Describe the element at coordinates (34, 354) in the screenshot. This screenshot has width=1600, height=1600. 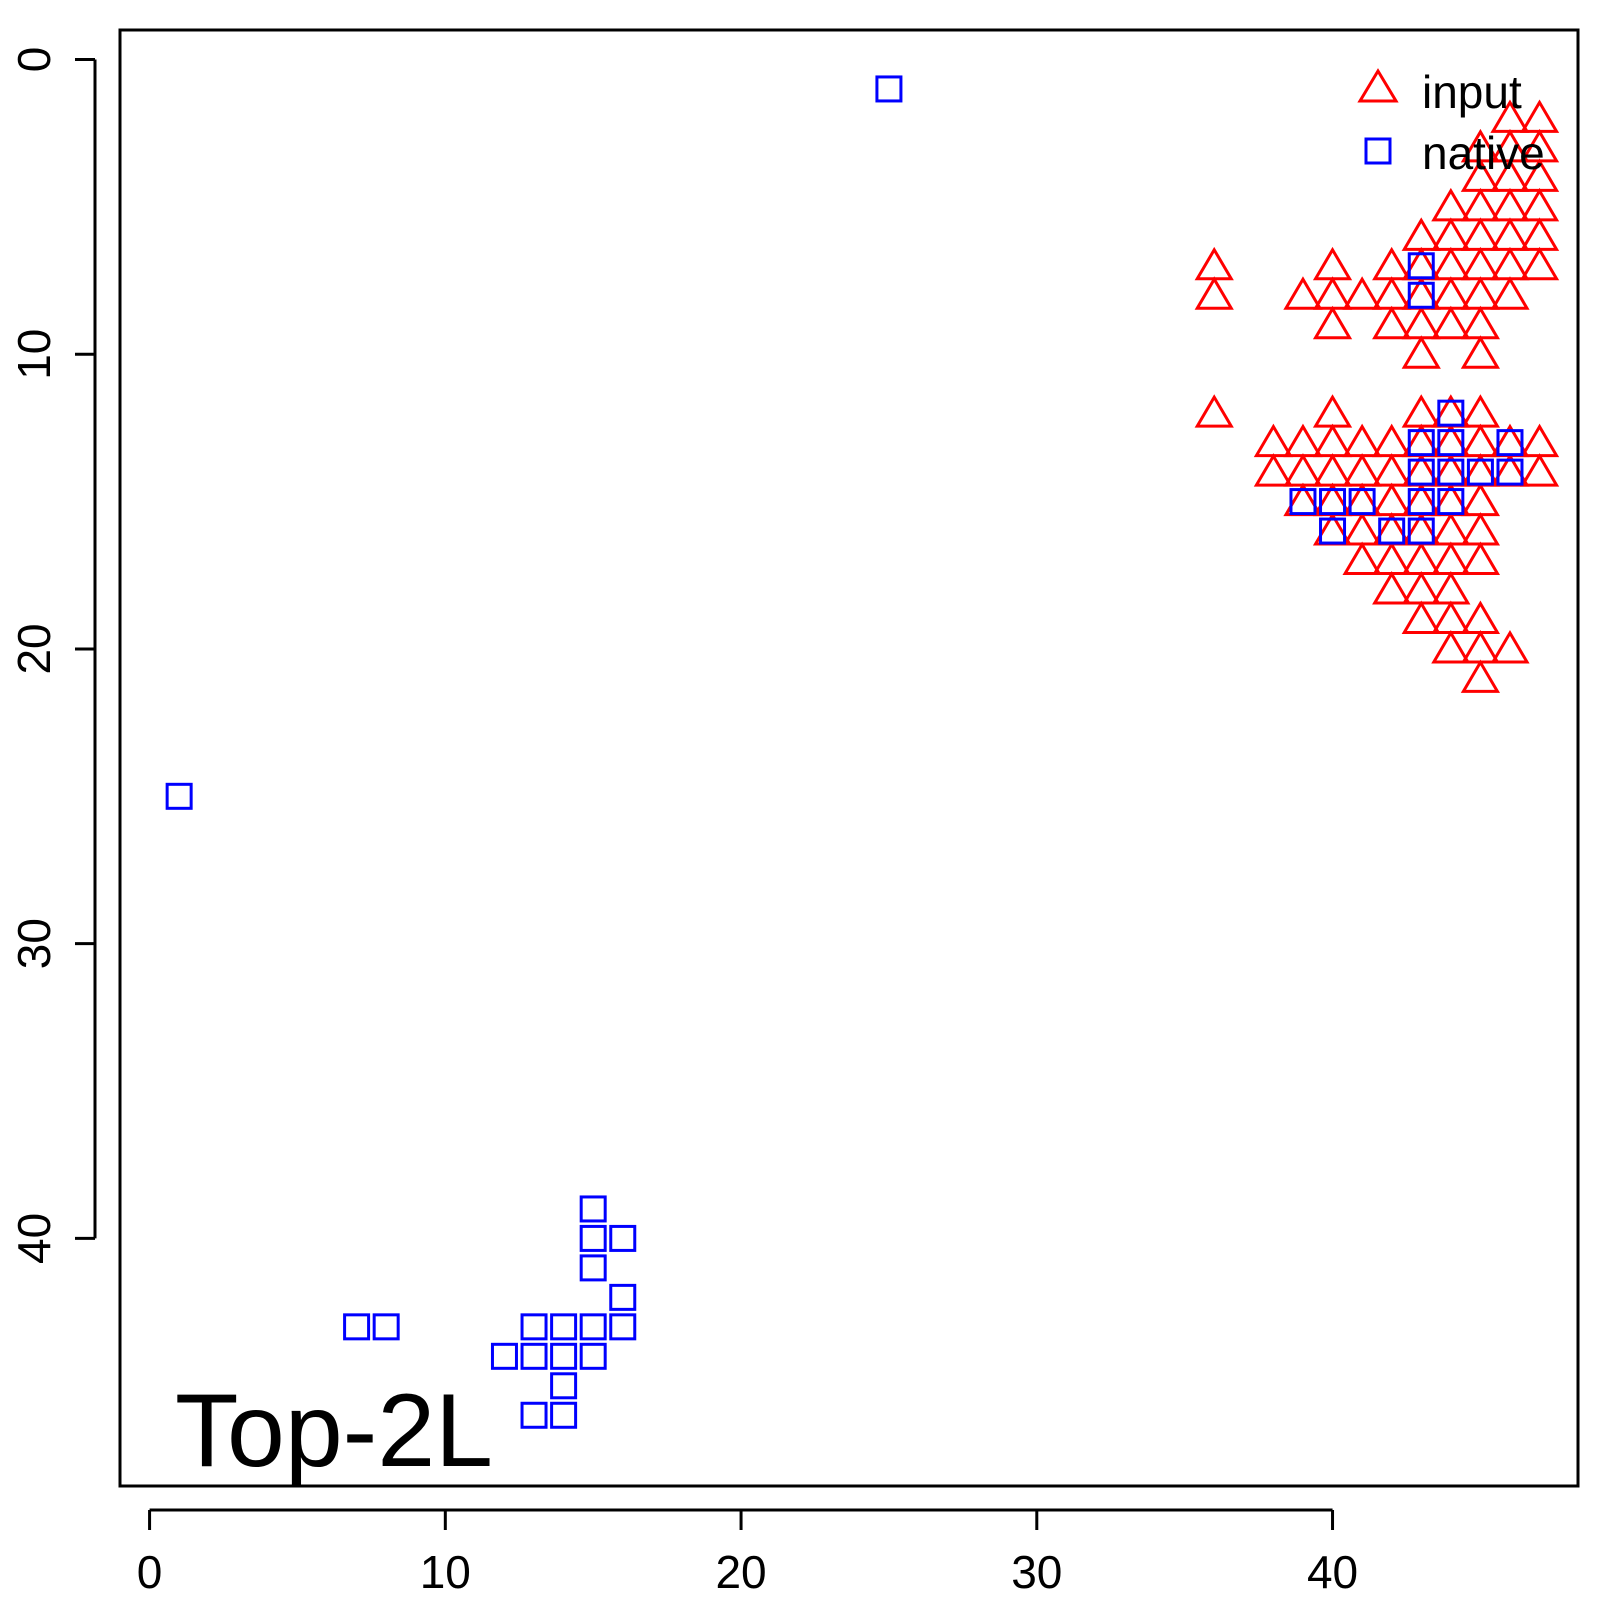
I see `y-tick-label: 10` at that location.